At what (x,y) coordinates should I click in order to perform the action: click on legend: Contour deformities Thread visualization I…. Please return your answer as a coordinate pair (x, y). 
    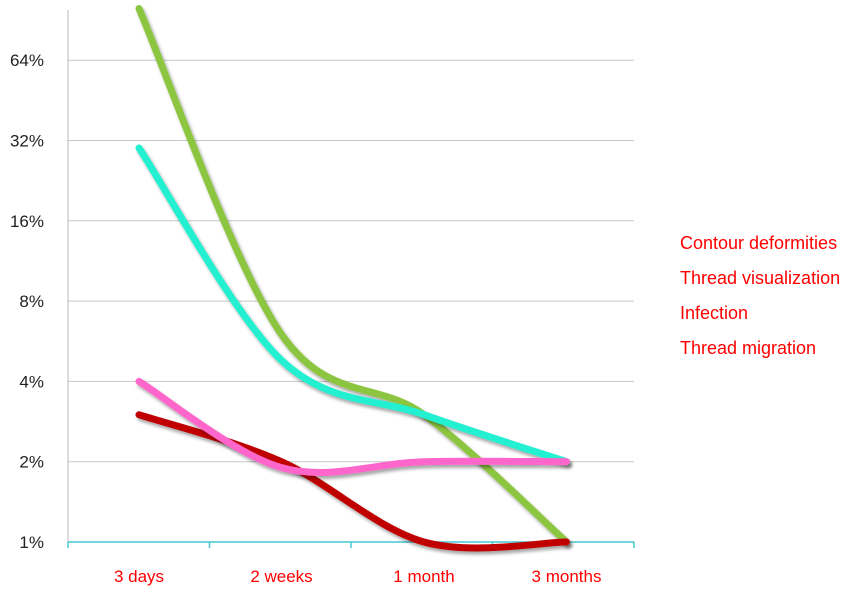
    Looking at the image, I should click on (744, 295).